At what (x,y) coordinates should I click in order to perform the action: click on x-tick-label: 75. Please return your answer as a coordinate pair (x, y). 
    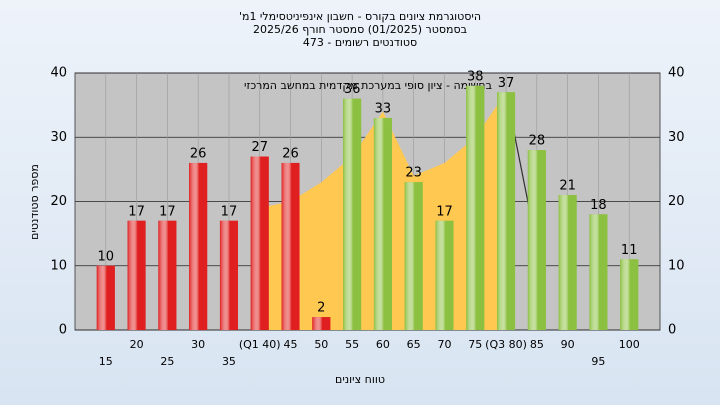
    Looking at the image, I should click on (475, 344).